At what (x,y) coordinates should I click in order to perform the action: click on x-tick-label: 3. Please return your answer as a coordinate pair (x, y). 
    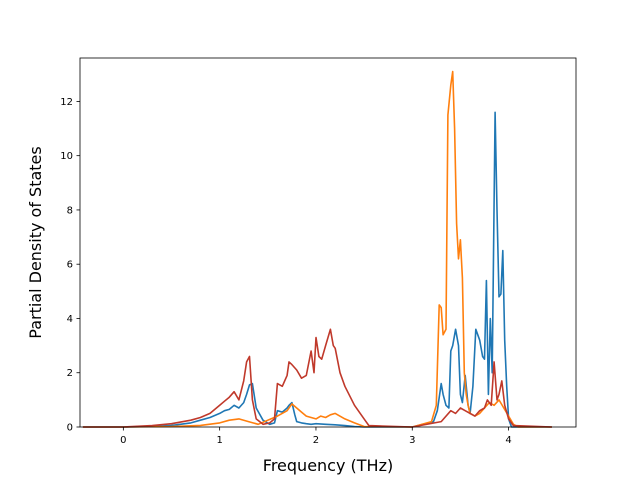
    Looking at the image, I should click on (412, 440).